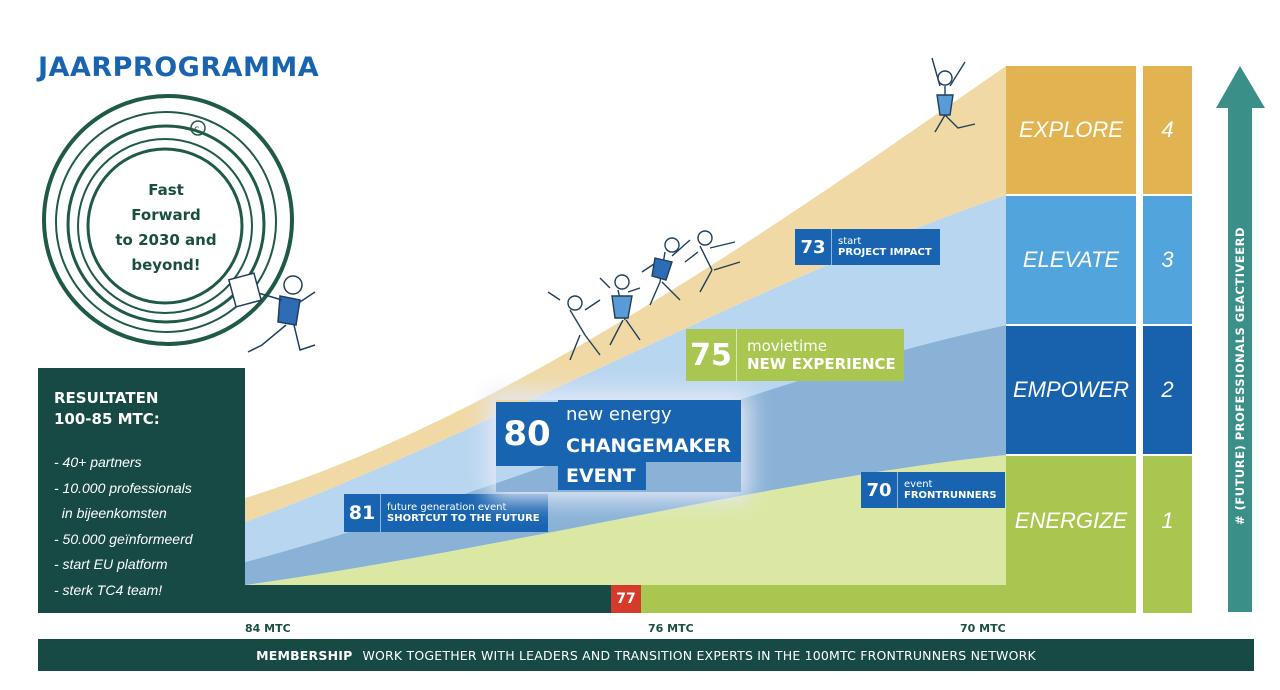 This screenshot has height=690, width=1280. What do you see at coordinates (463, 518) in the screenshot?
I see `event-title: SHORTCUT TO THE FUTURE` at bounding box center [463, 518].